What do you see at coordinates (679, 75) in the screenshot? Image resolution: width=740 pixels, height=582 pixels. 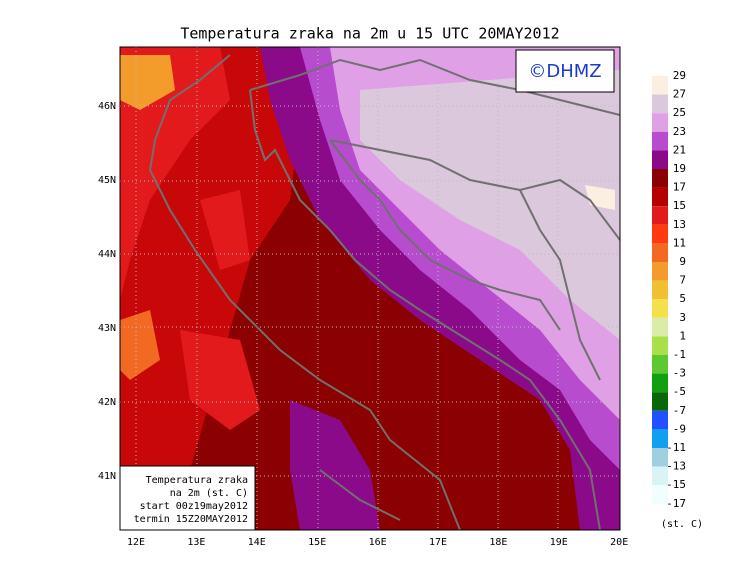 I see `legend-label: 29` at bounding box center [679, 75].